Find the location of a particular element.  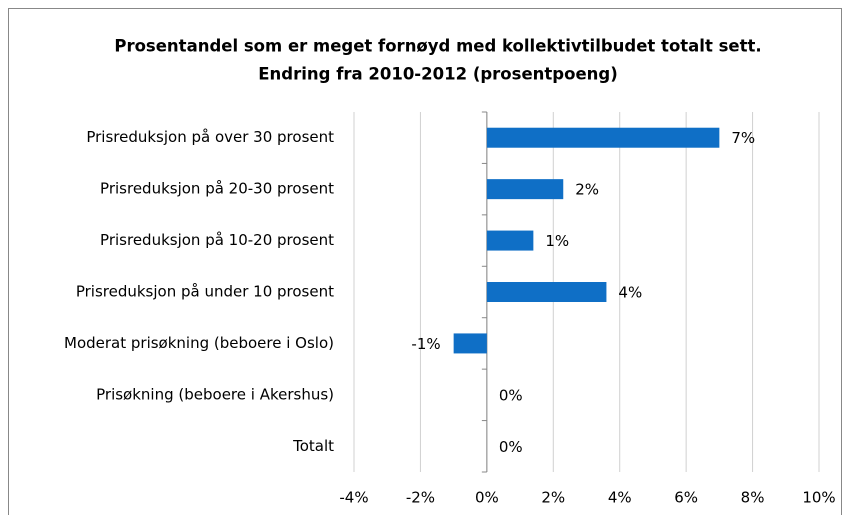

value-label: 1% is located at coordinates (557, 241).